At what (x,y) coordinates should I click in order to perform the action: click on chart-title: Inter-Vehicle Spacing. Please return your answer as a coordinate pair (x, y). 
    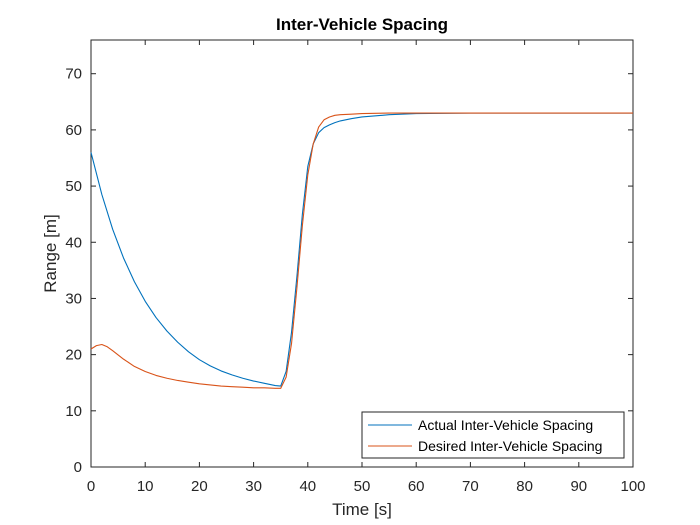
    Looking at the image, I should click on (362, 24).